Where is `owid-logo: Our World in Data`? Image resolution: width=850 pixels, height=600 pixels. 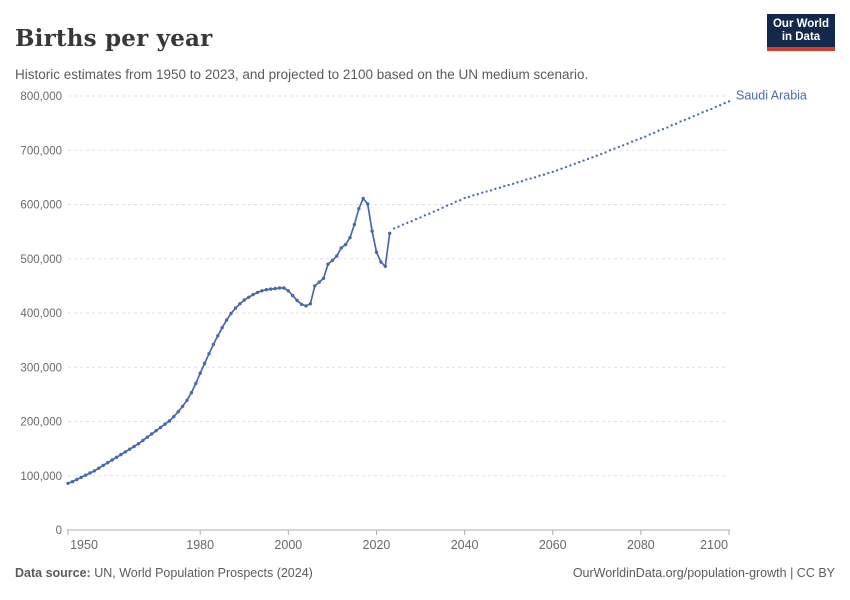
owid-logo: Our World in Data is located at coordinates (801, 32).